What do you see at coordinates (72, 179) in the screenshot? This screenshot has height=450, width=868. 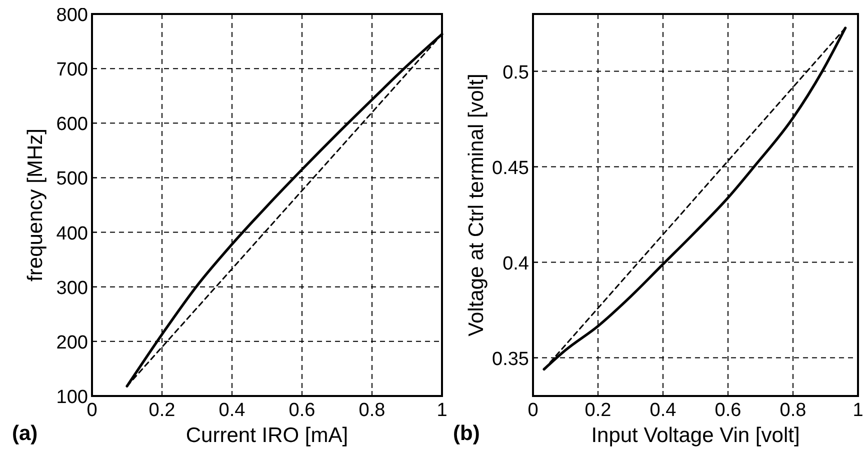 I see `y-tick-label: 500` at bounding box center [72, 179].